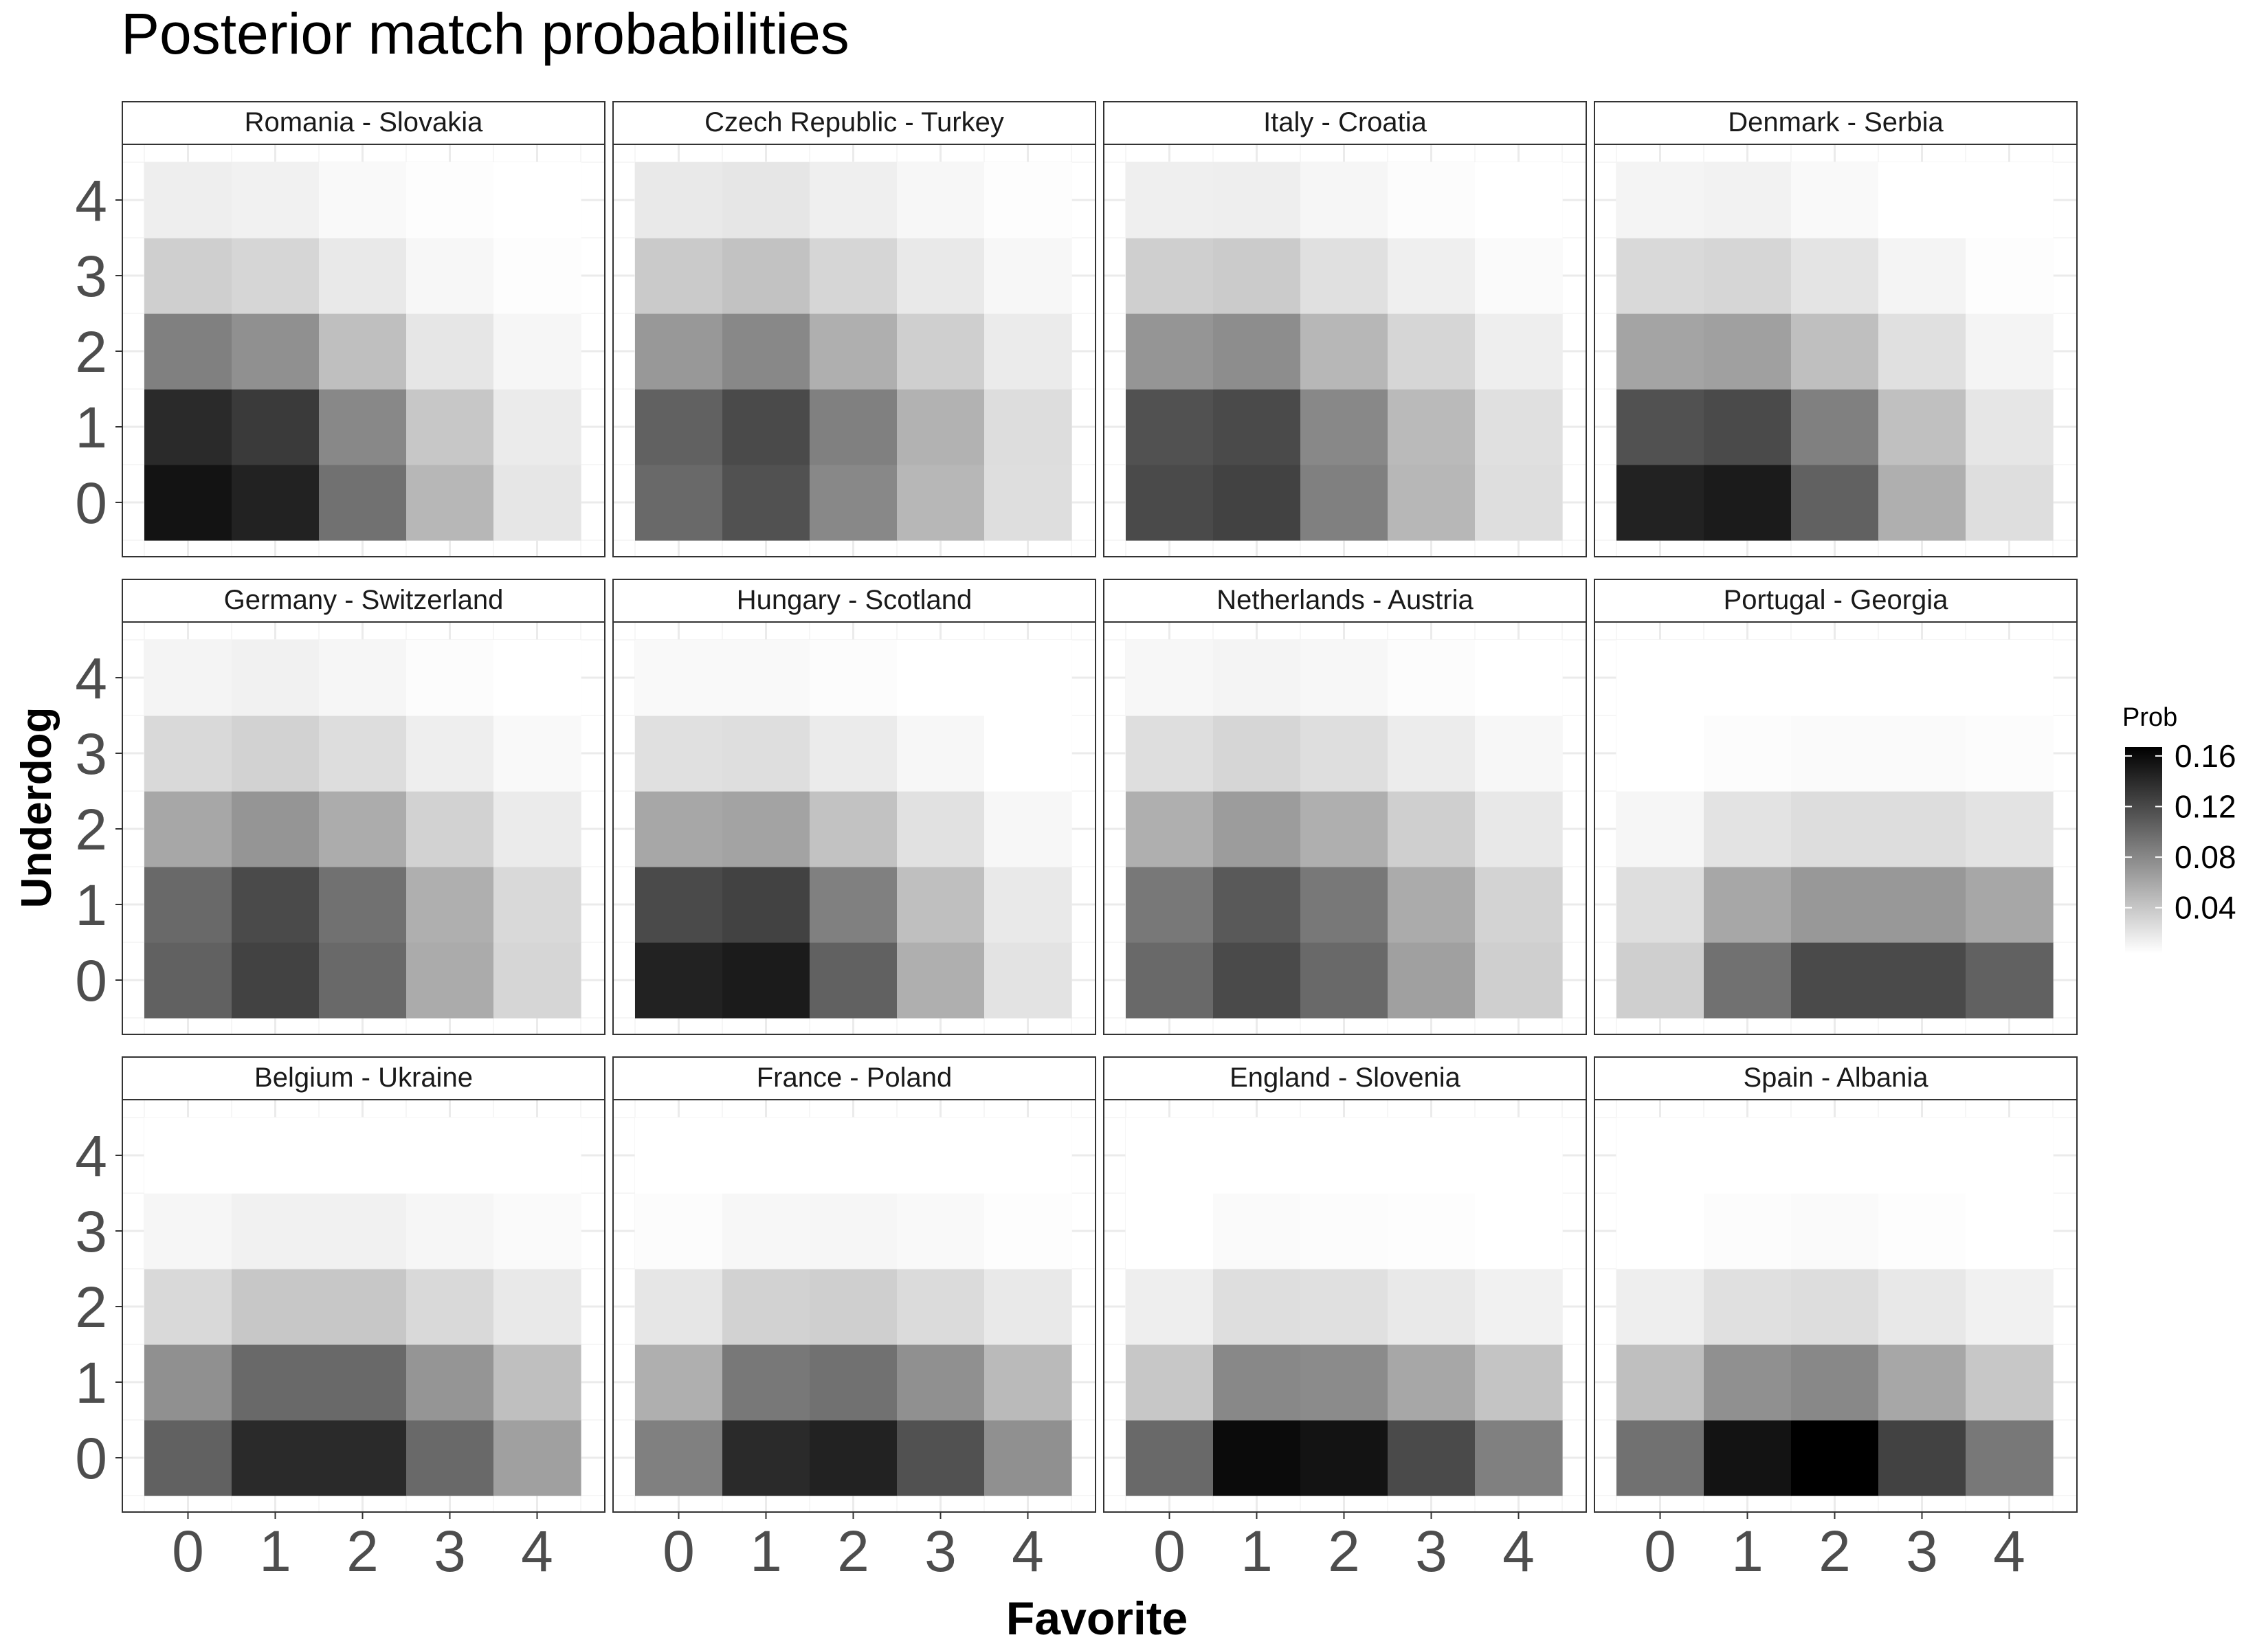 The width and height of the screenshot is (2268, 1644). What do you see at coordinates (340, 329) in the screenshot?
I see `facet-panel: Romania - Slovakia 0 1 2 3 4` at bounding box center [340, 329].